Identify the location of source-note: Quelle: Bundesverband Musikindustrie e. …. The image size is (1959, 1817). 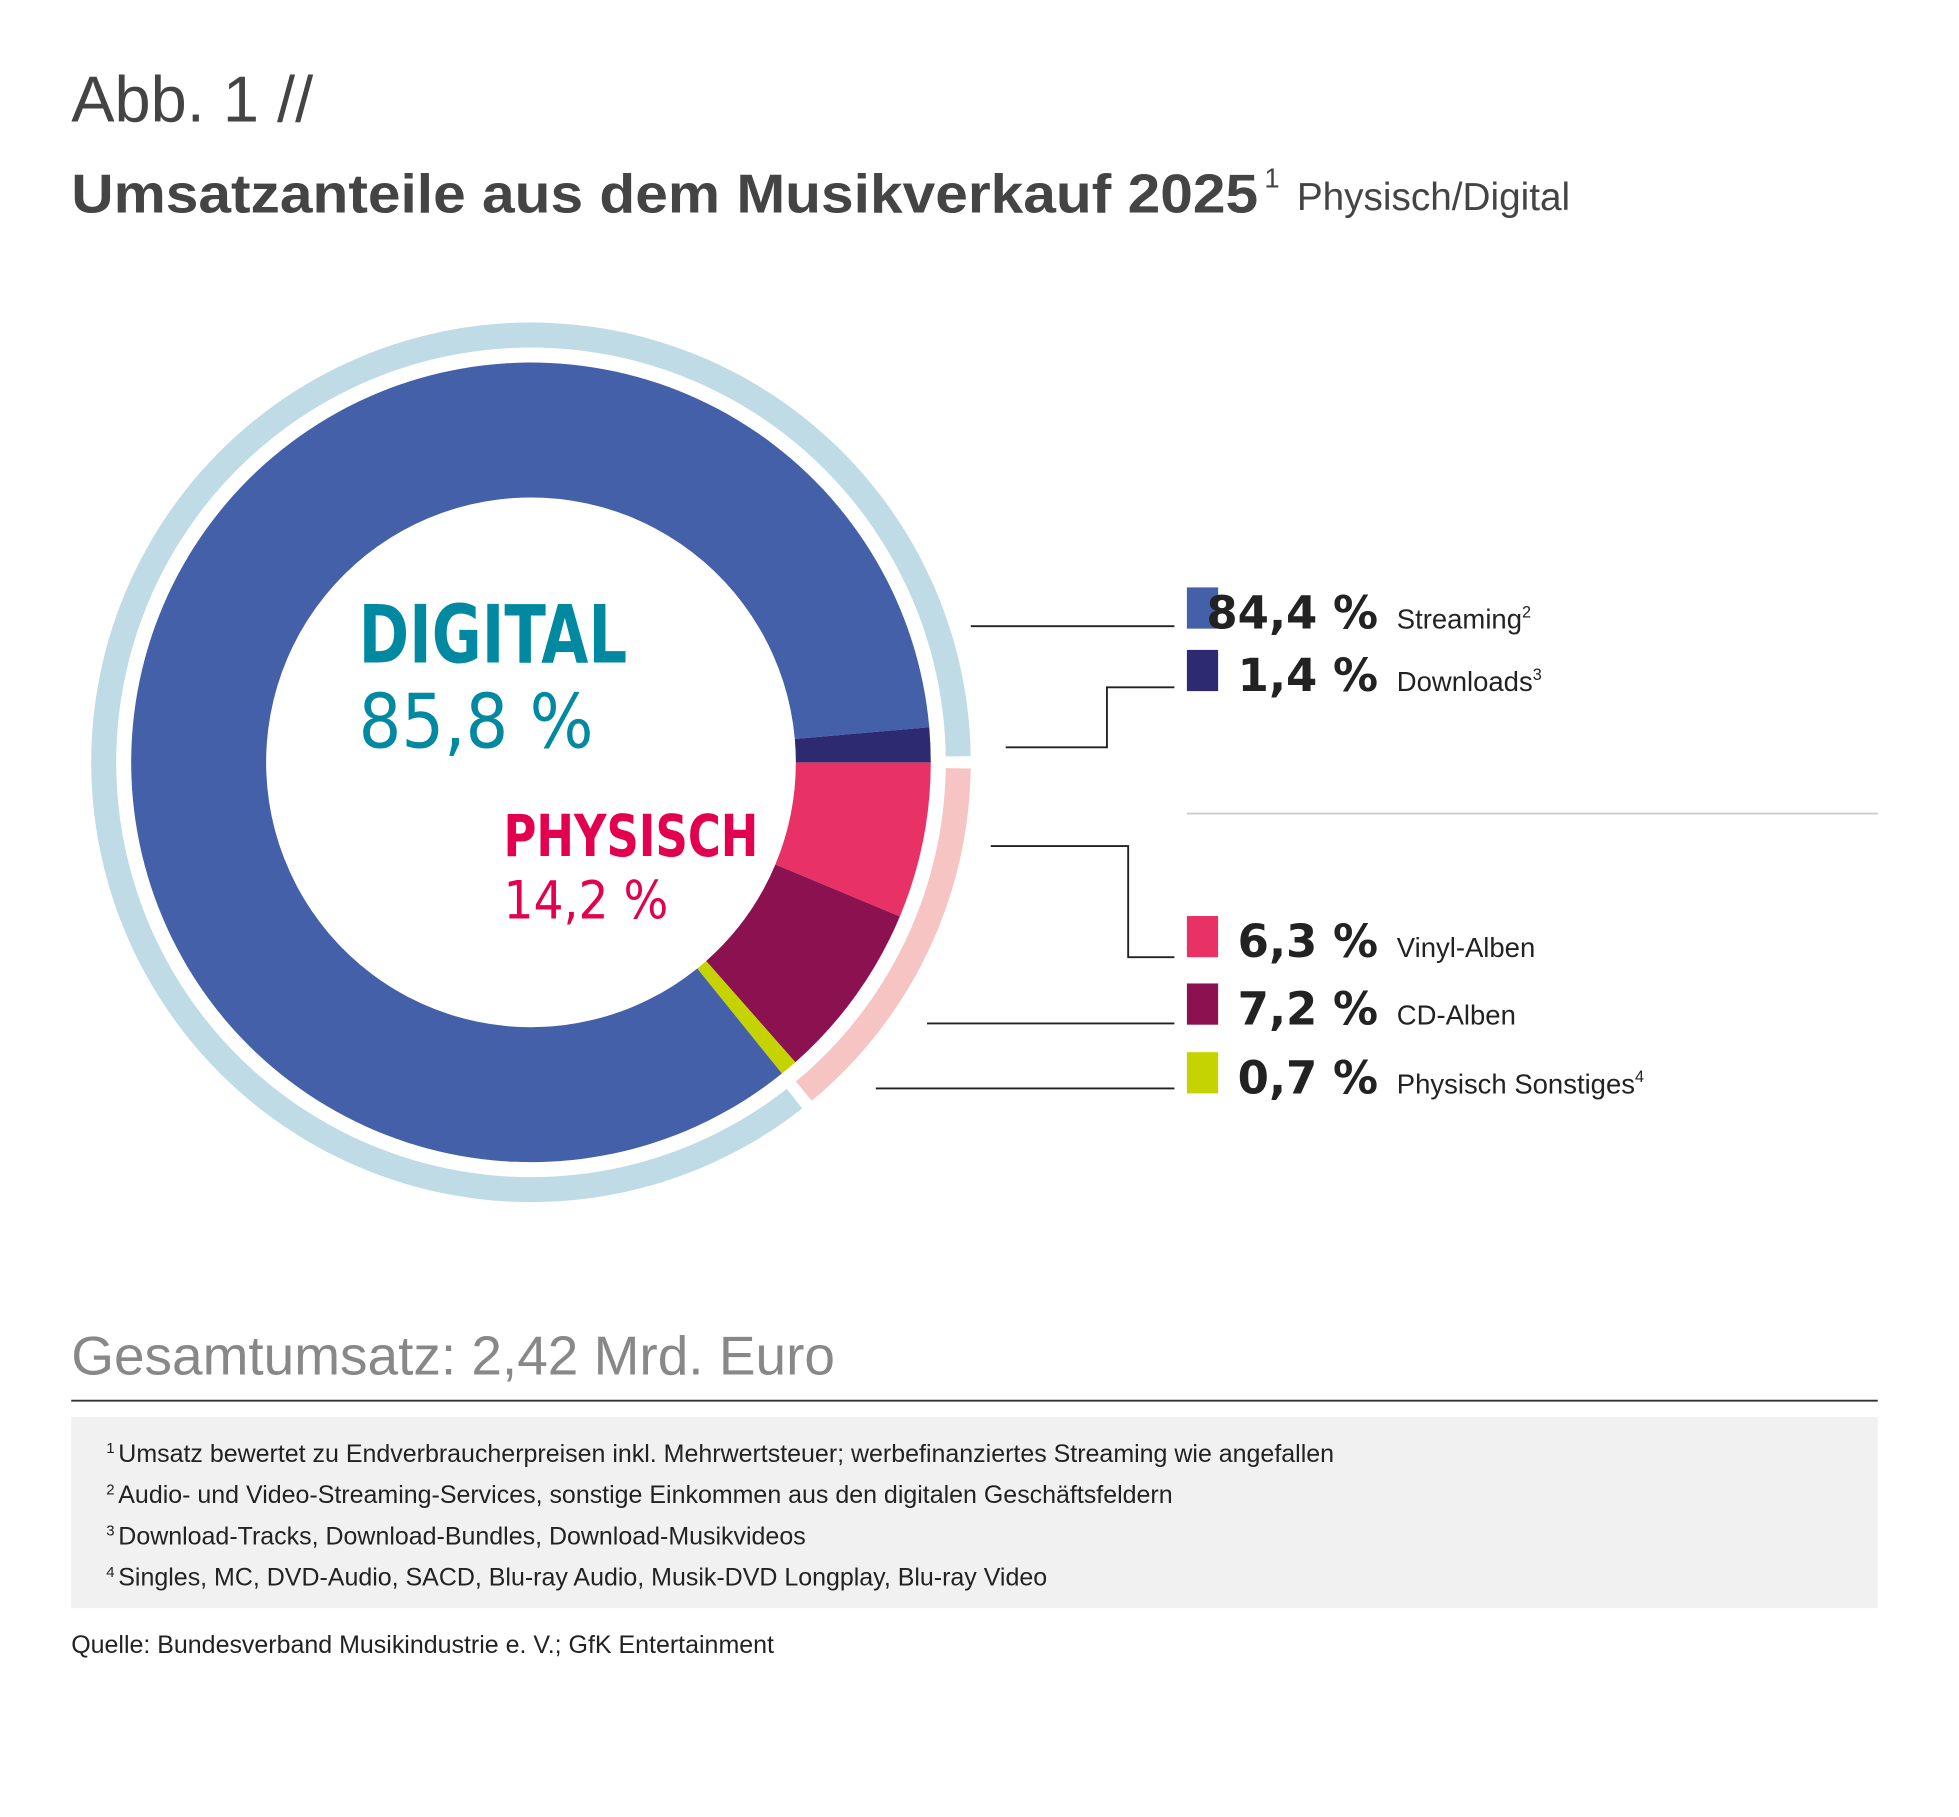
(422, 1645).